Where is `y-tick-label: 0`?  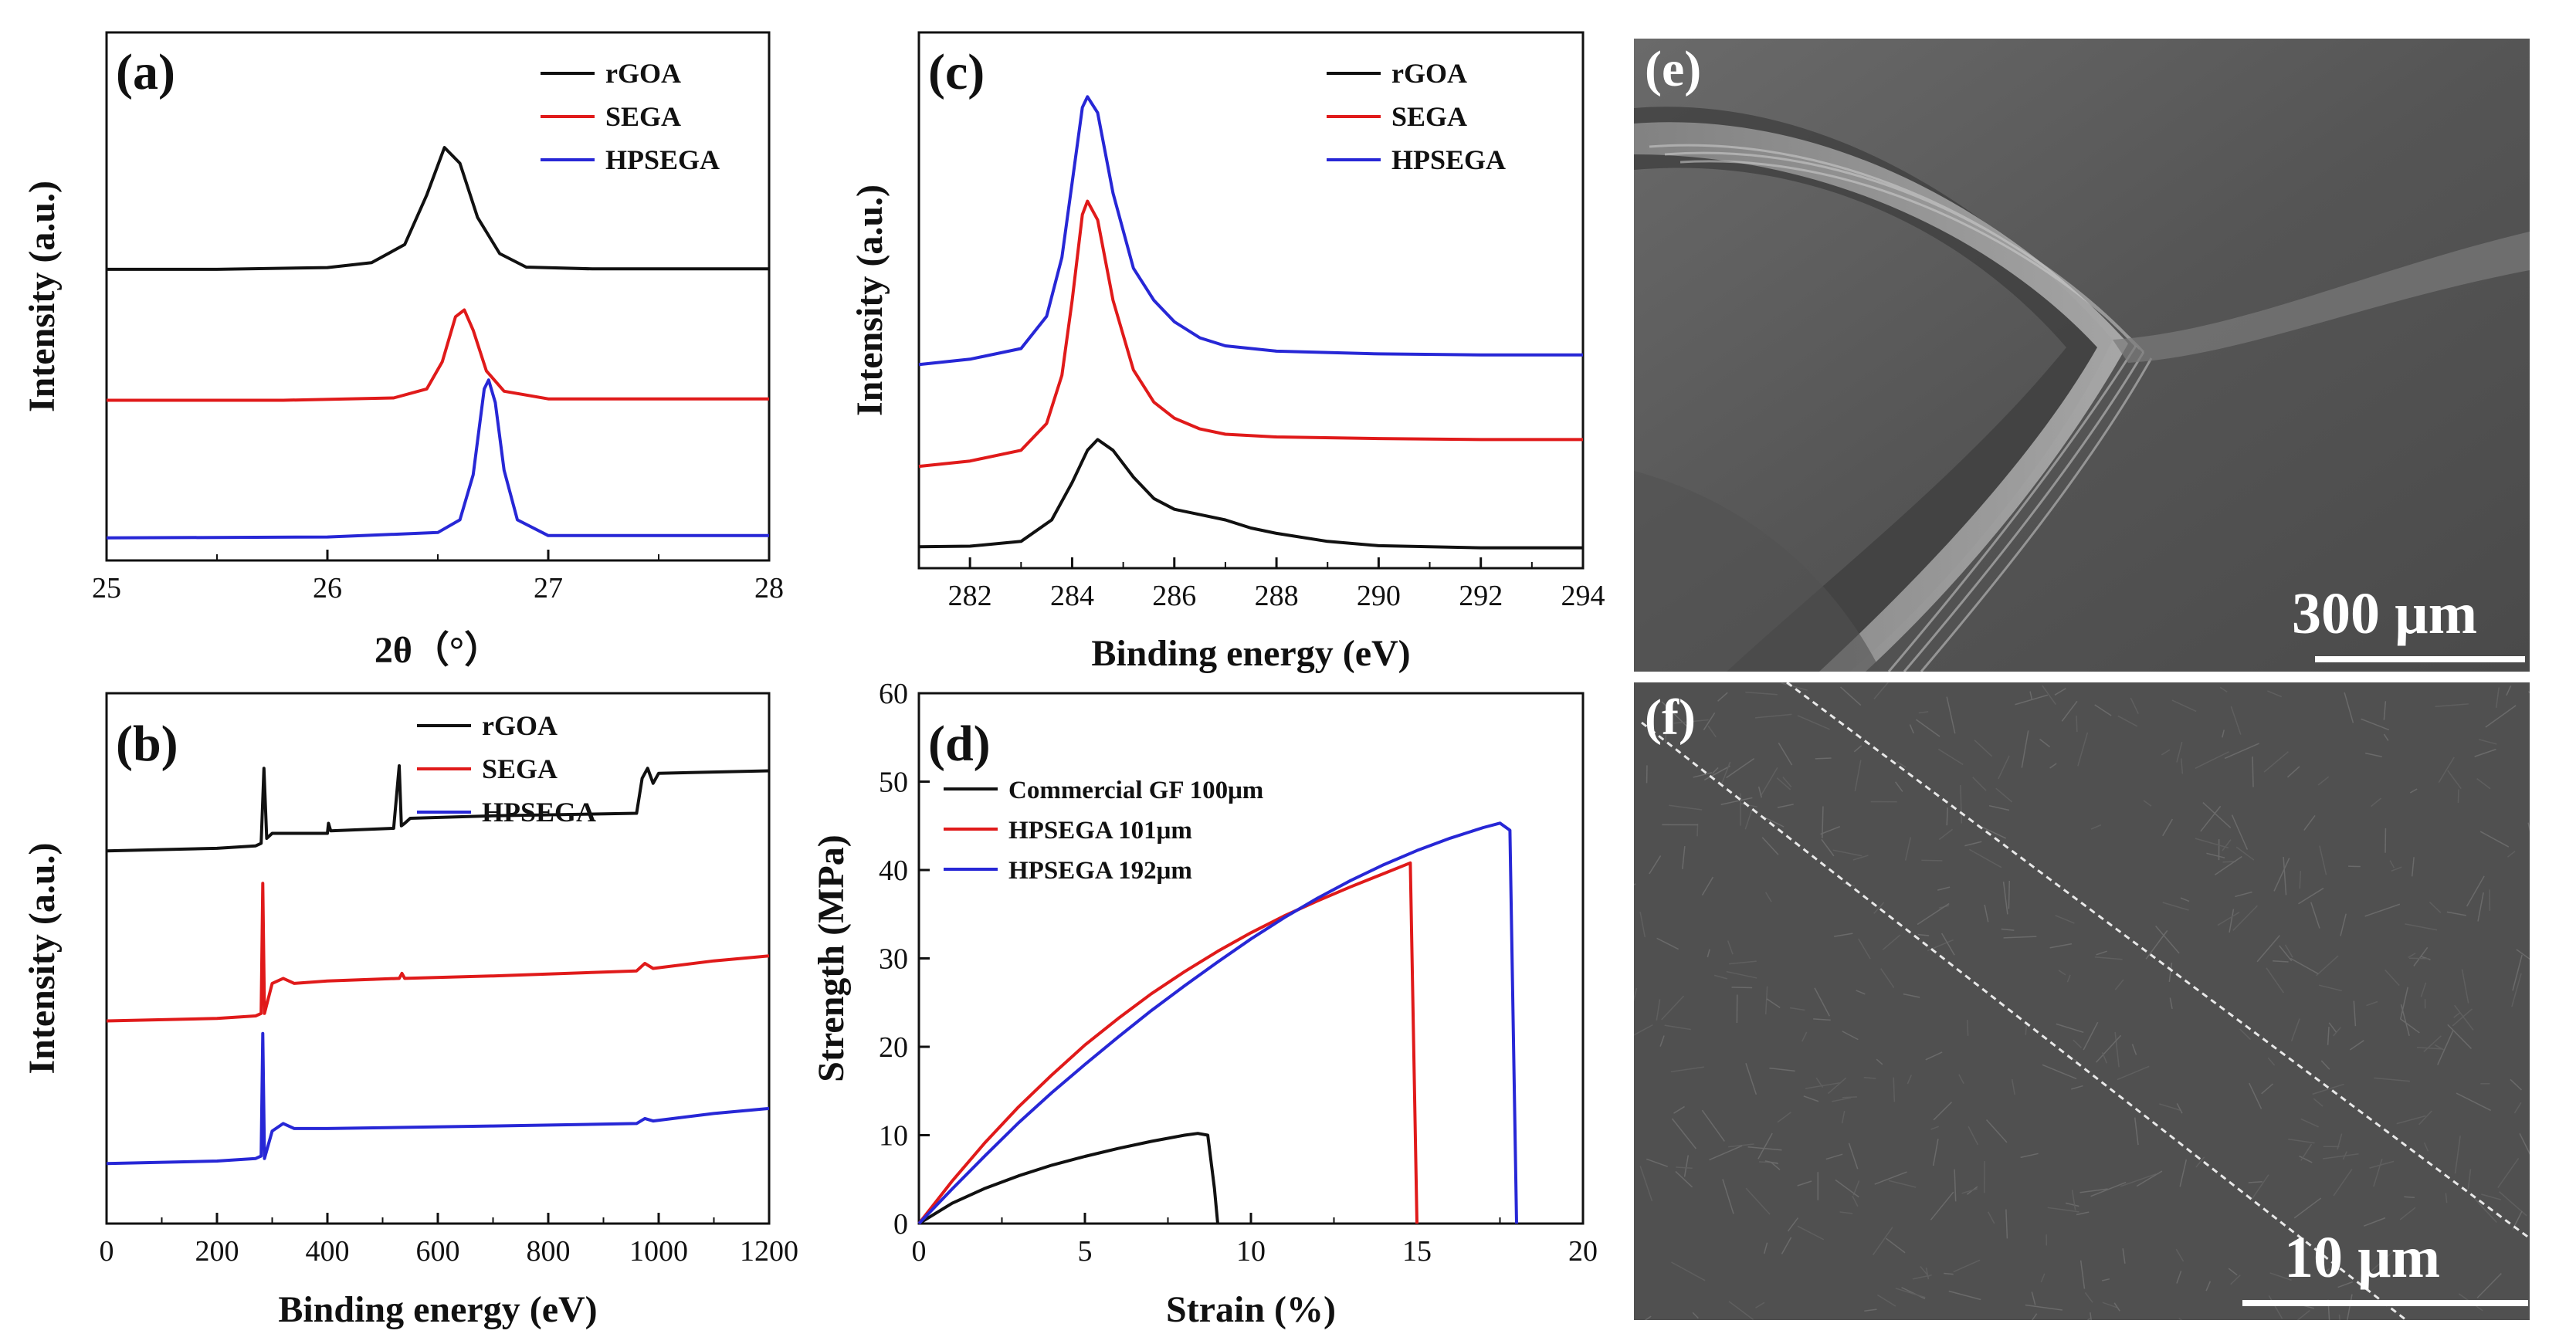
y-tick-label: 0 is located at coordinates (900, 1224).